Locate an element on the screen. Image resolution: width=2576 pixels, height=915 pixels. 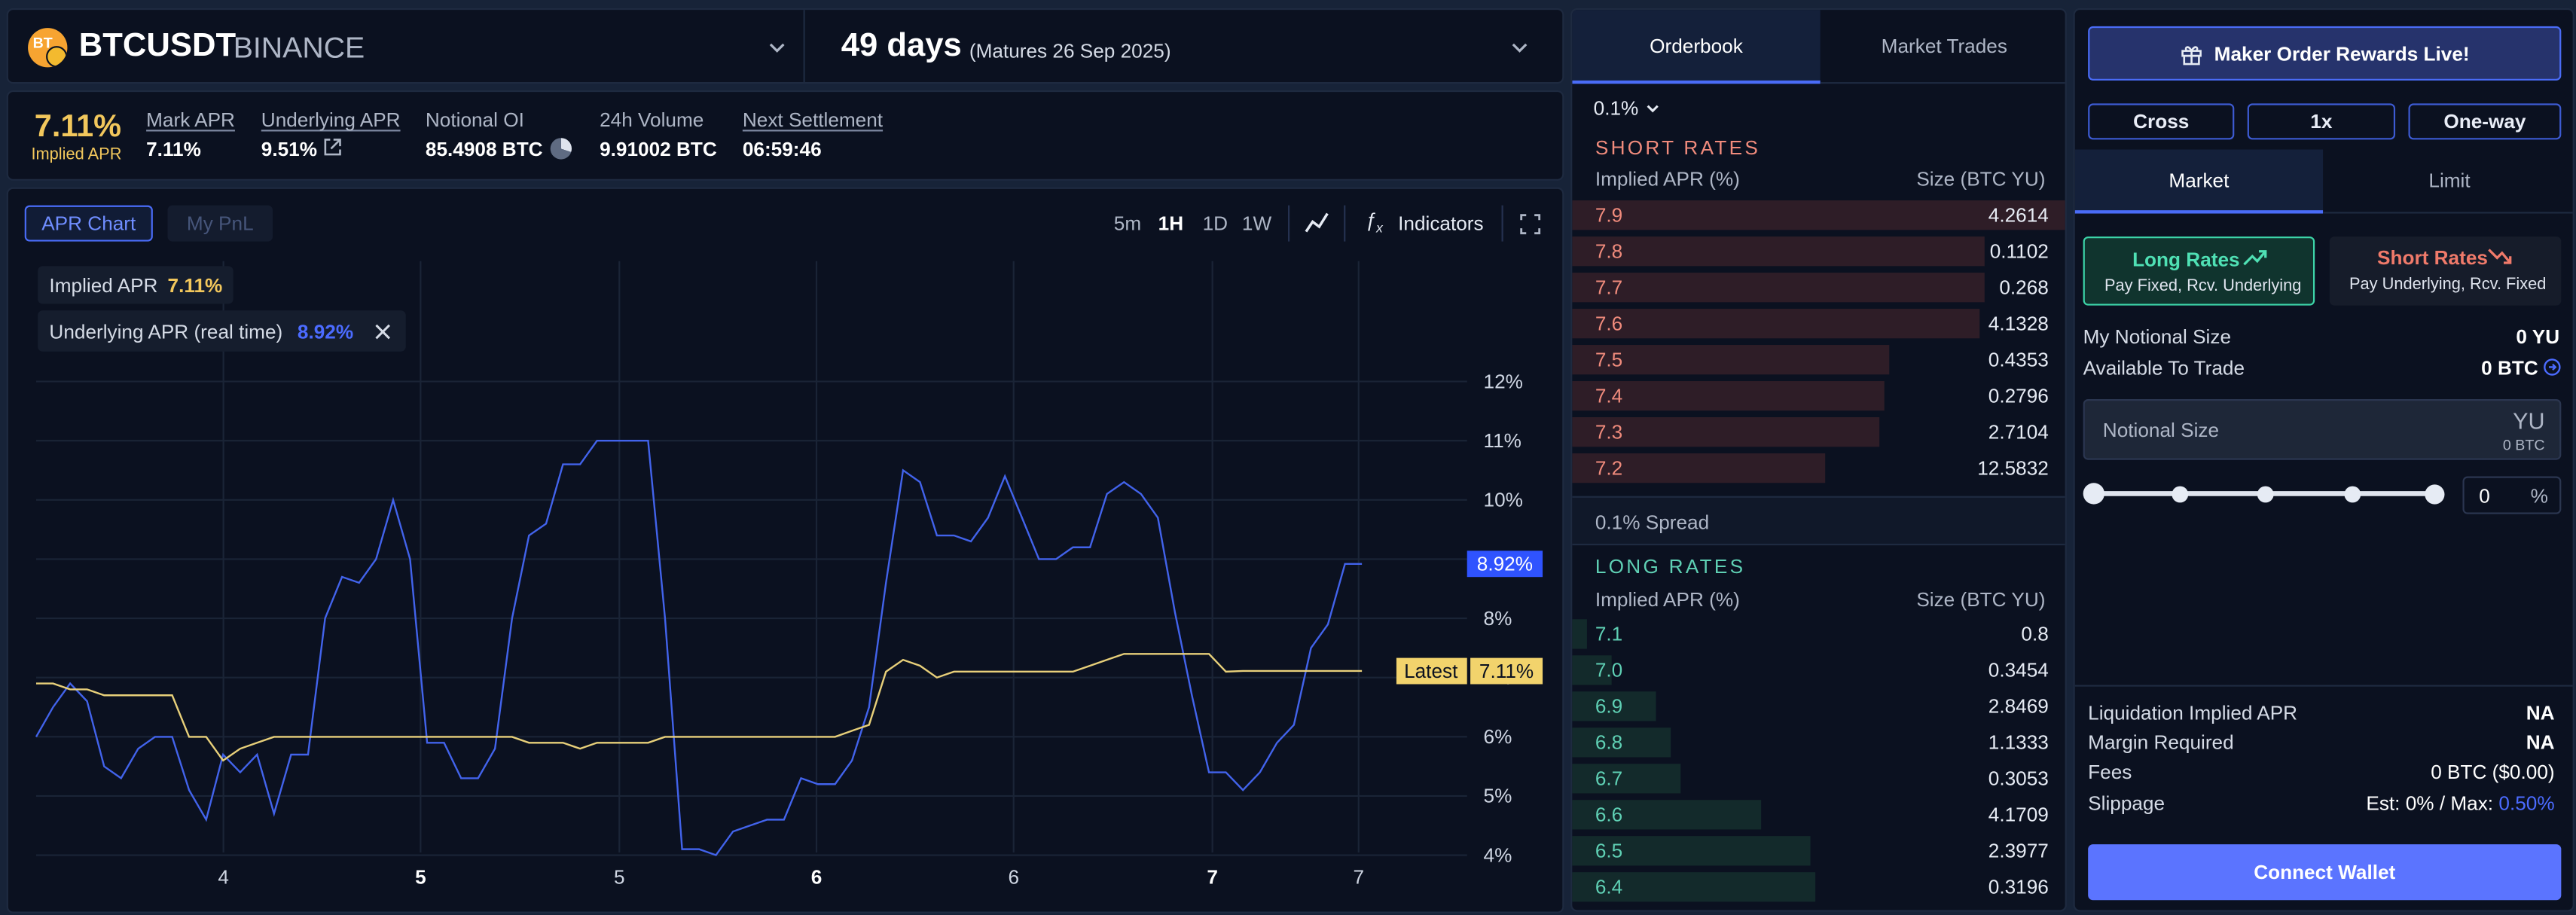
tab-market: Market is located at coordinates (2199, 181).